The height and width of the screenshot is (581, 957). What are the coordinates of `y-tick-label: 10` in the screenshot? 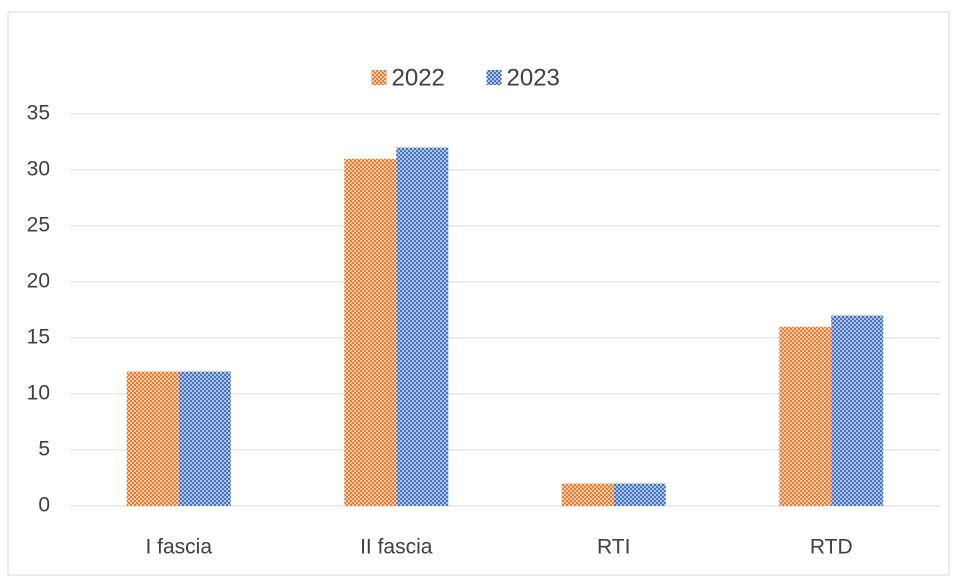 It's located at (38, 393).